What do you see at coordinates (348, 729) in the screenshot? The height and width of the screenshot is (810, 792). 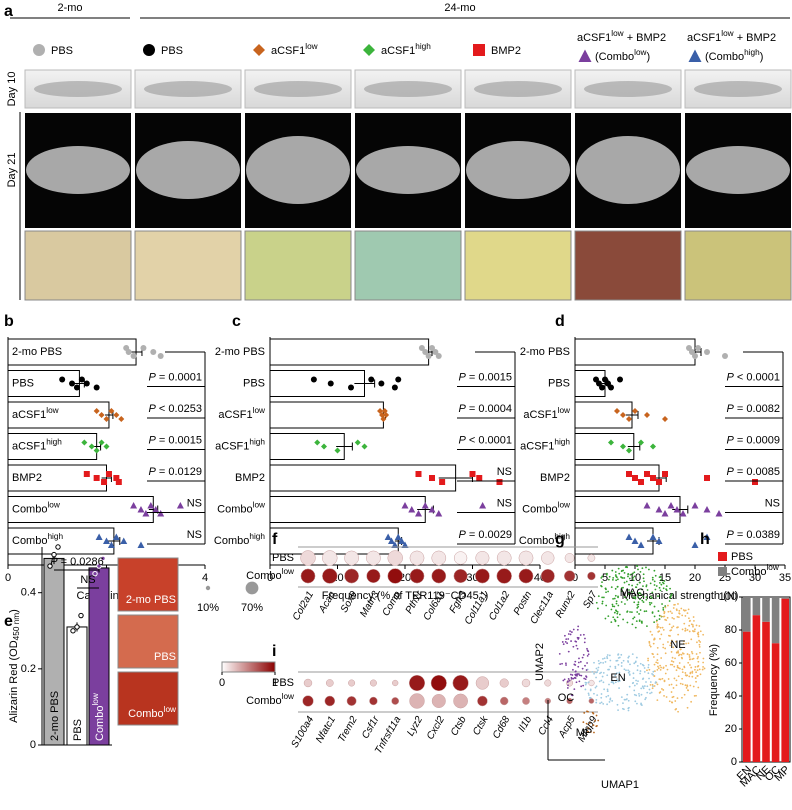 I see `gene-label: Trem2` at bounding box center [348, 729].